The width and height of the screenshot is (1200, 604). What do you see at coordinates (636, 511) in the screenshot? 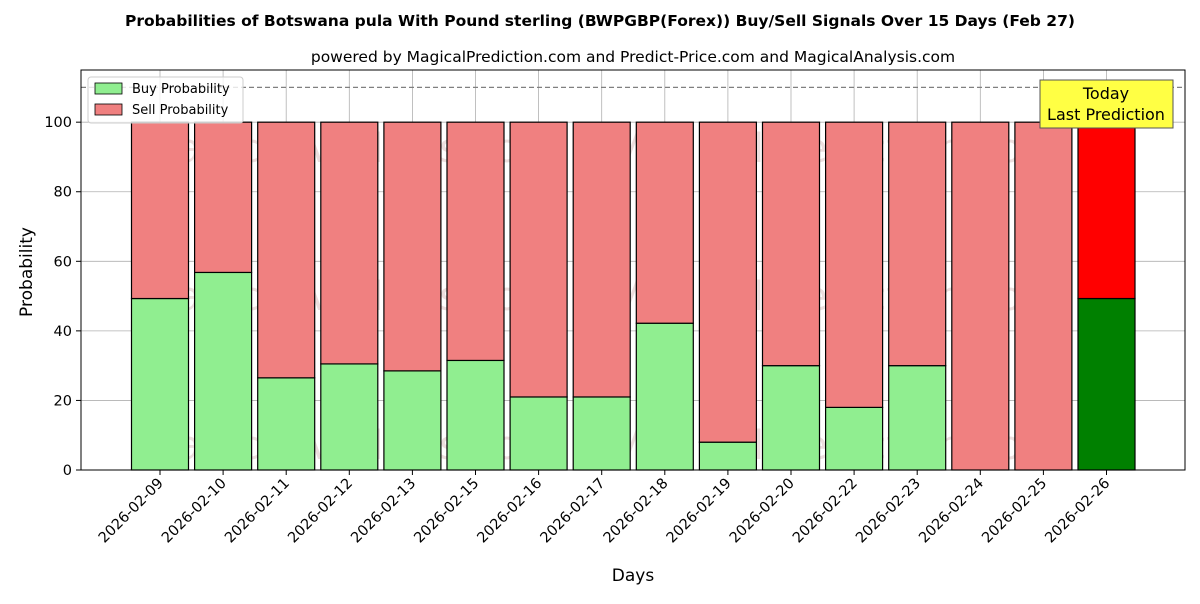
I see `x-tick-label: 2026-02-18` at bounding box center [636, 511].